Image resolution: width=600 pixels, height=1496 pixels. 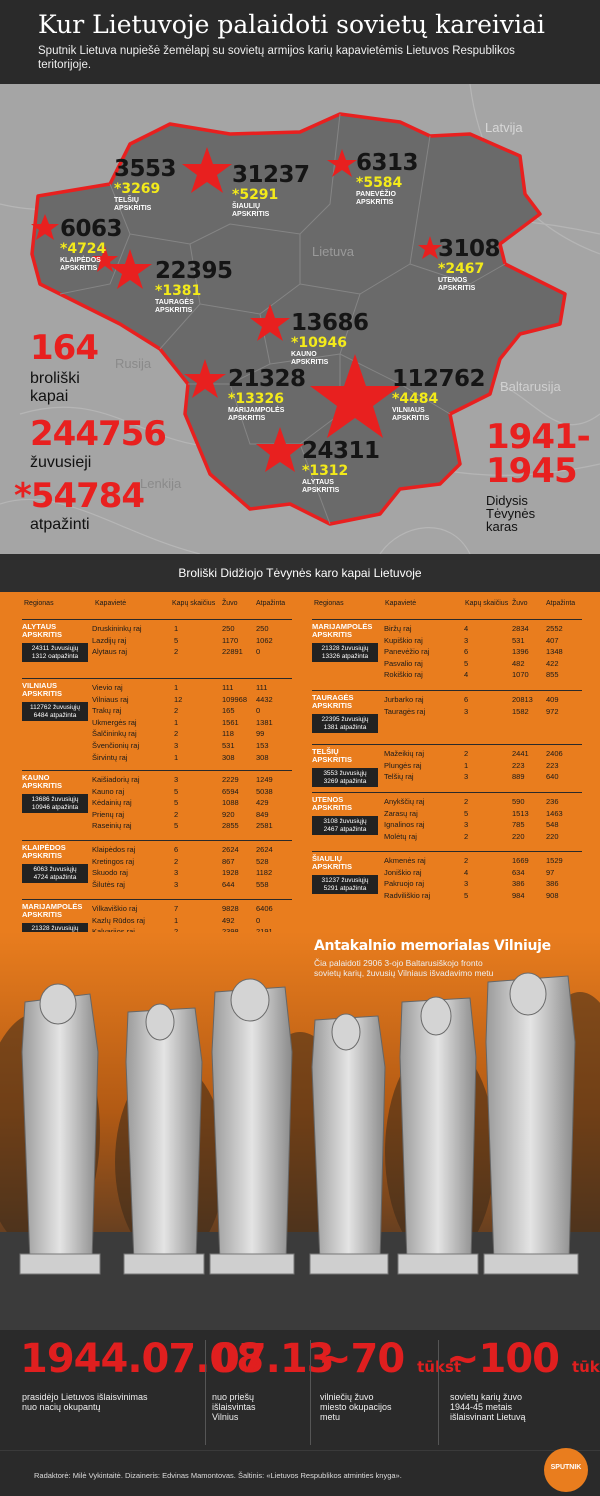 What do you see at coordinates (518, 884) in the screenshot?
I see `cell-dead: 386` at bounding box center [518, 884].